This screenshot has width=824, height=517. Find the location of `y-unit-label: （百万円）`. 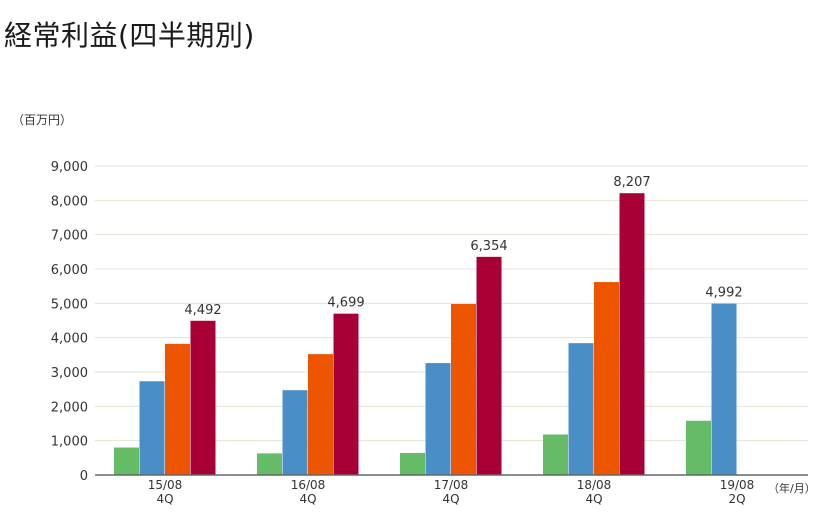

y-unit-label: （百万円） is located at coordinates (42, 120).